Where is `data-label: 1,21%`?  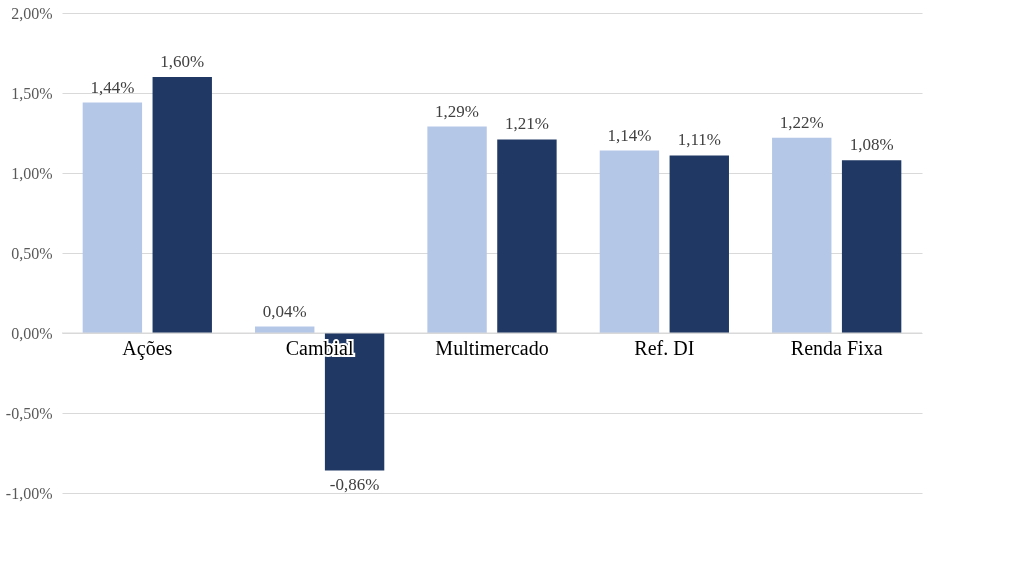
data-label: 1,21% is located at coordinates (526, 124).